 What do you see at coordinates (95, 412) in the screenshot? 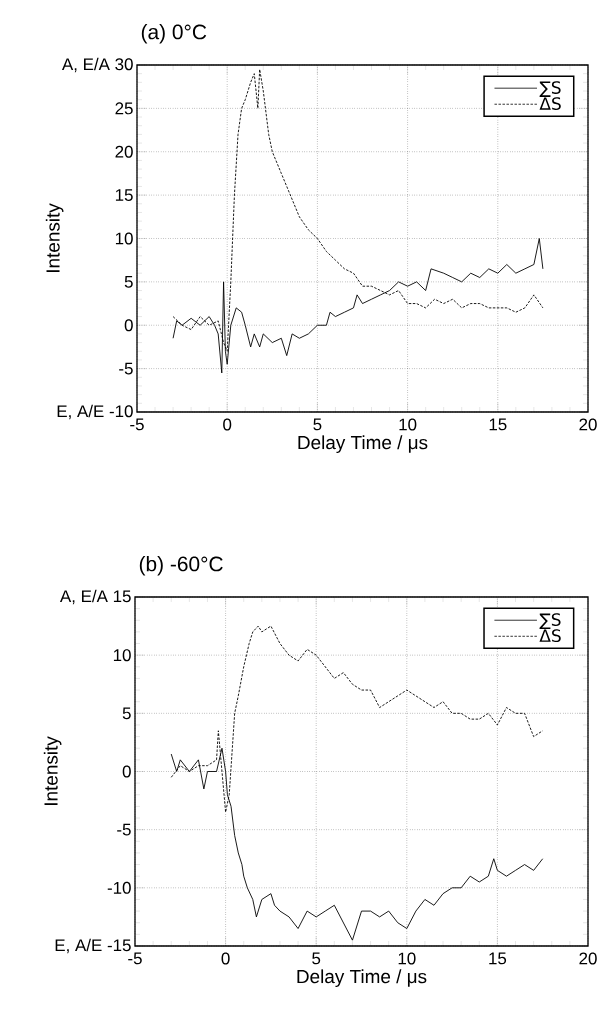
I see `y-tick-label: E, A/E -10` at bounding box center [95, 412].